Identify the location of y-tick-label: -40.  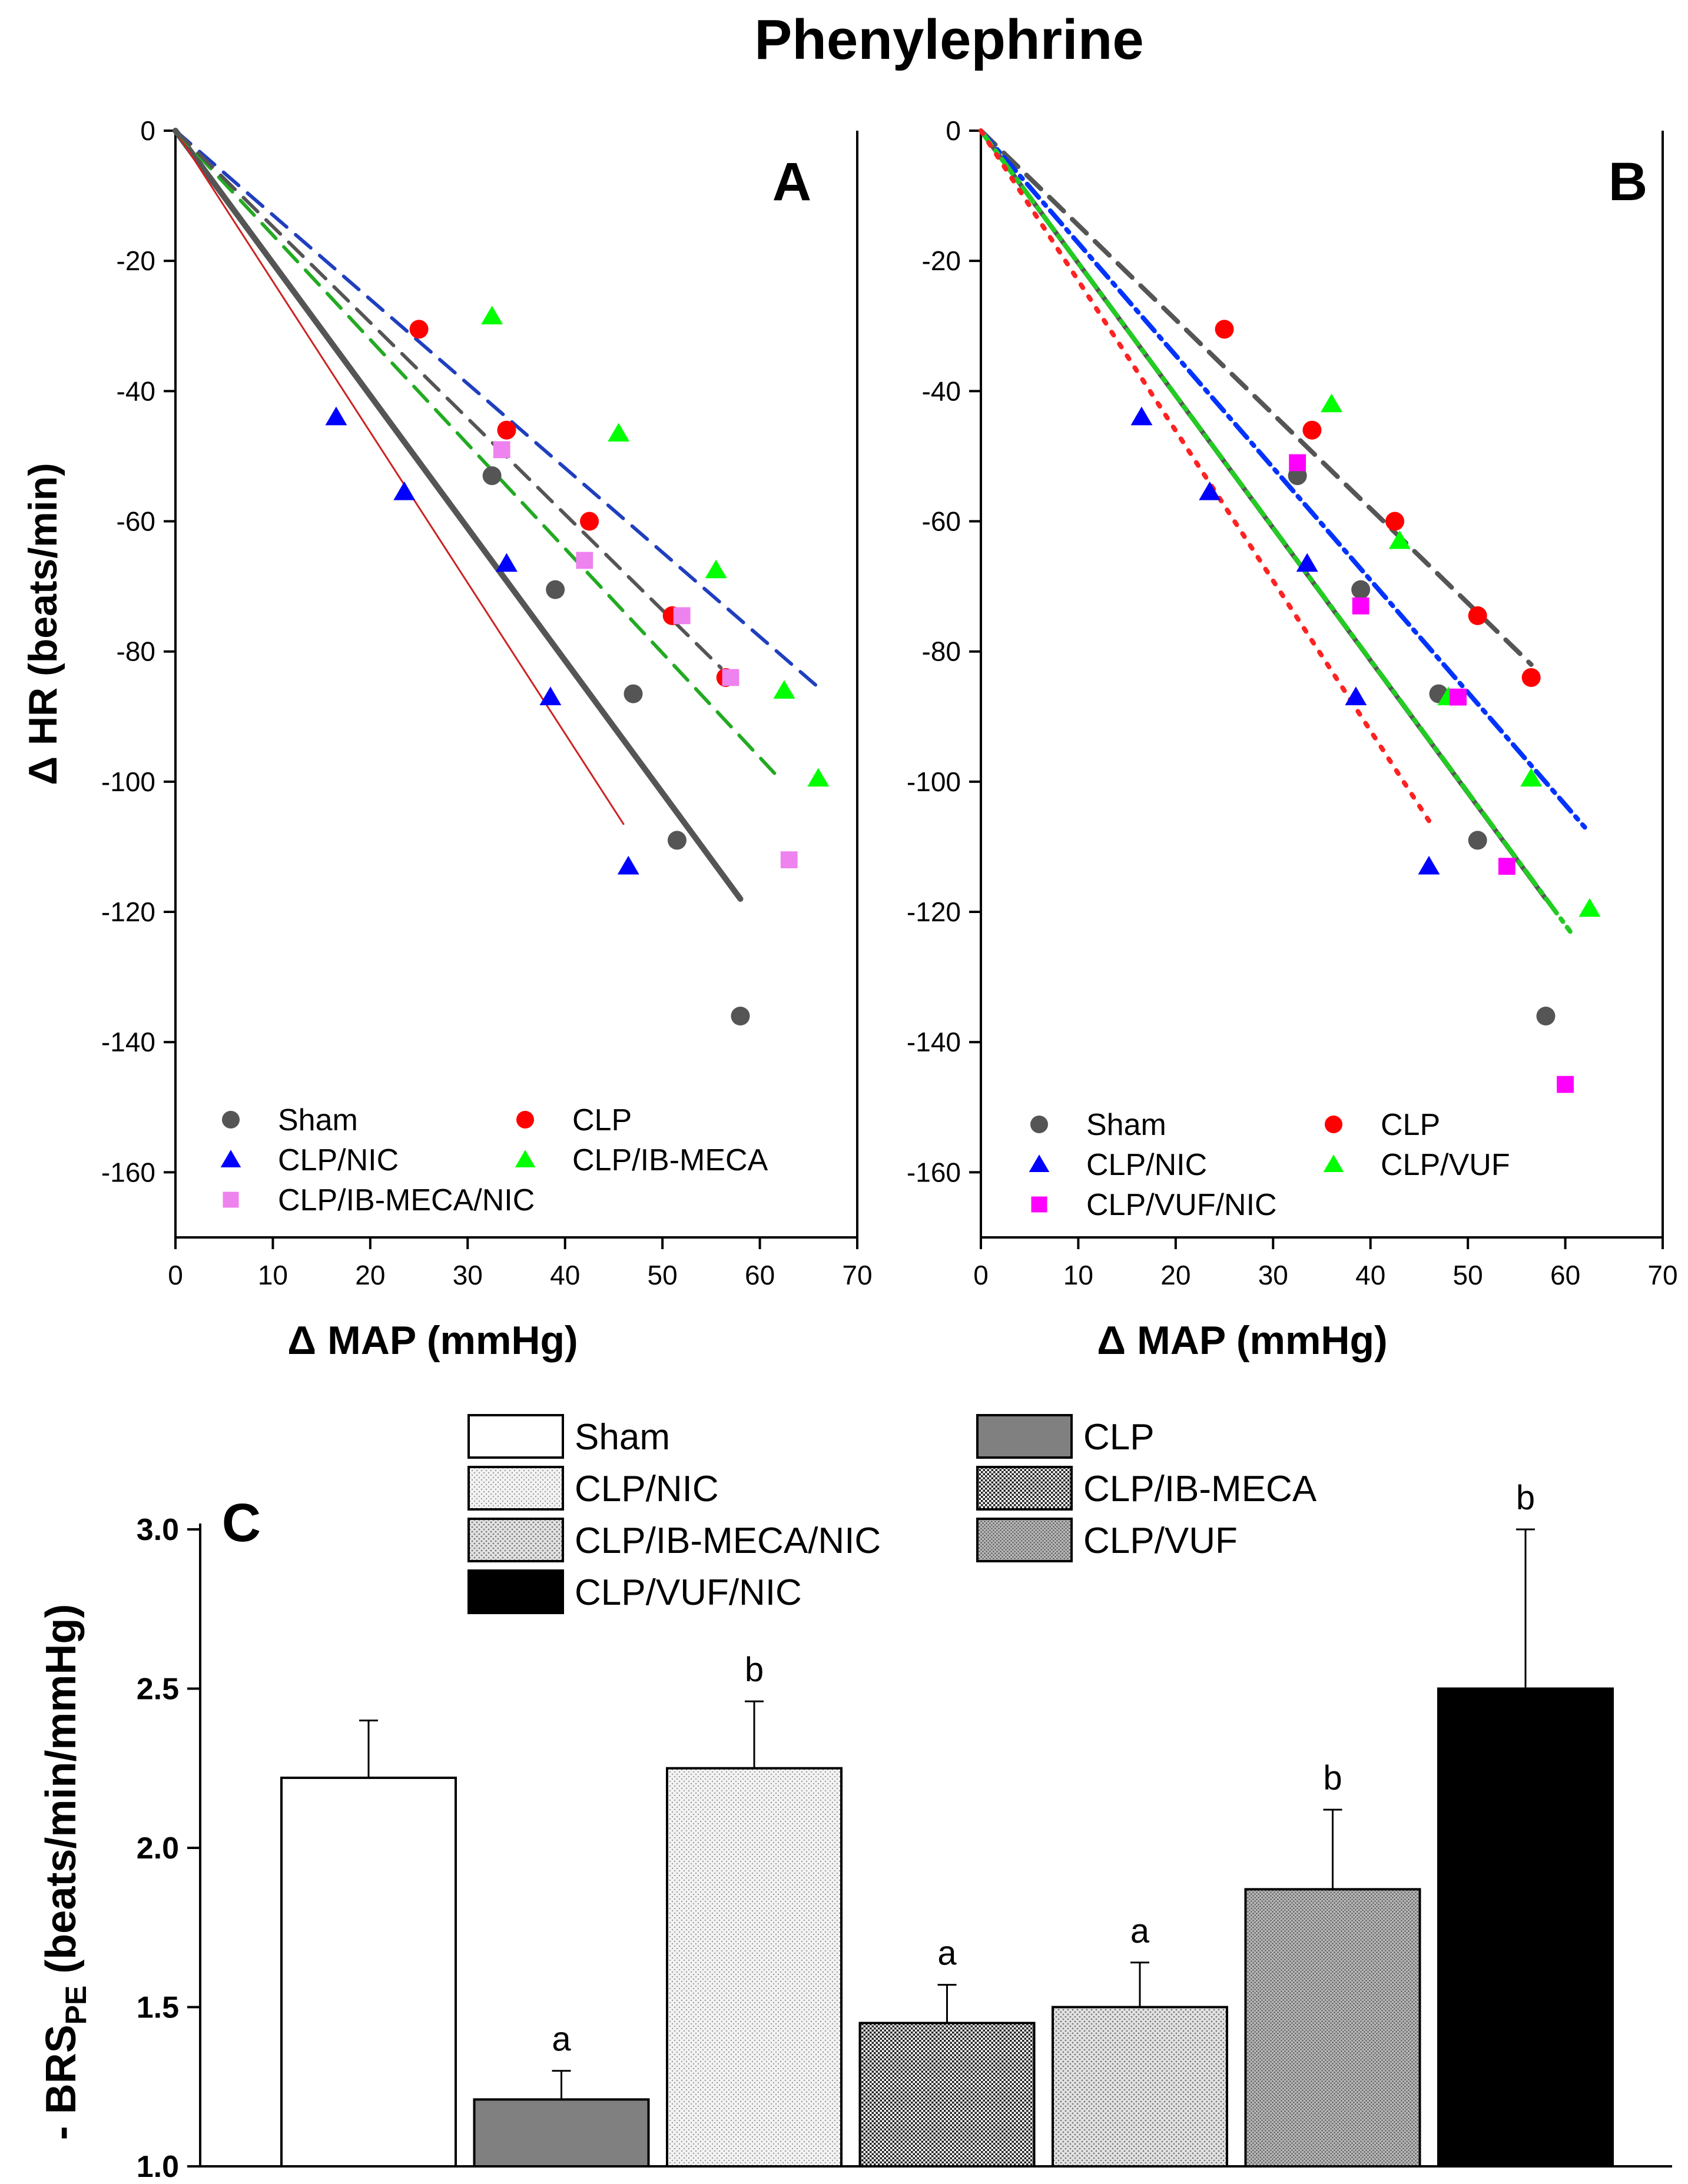
(942, 391).